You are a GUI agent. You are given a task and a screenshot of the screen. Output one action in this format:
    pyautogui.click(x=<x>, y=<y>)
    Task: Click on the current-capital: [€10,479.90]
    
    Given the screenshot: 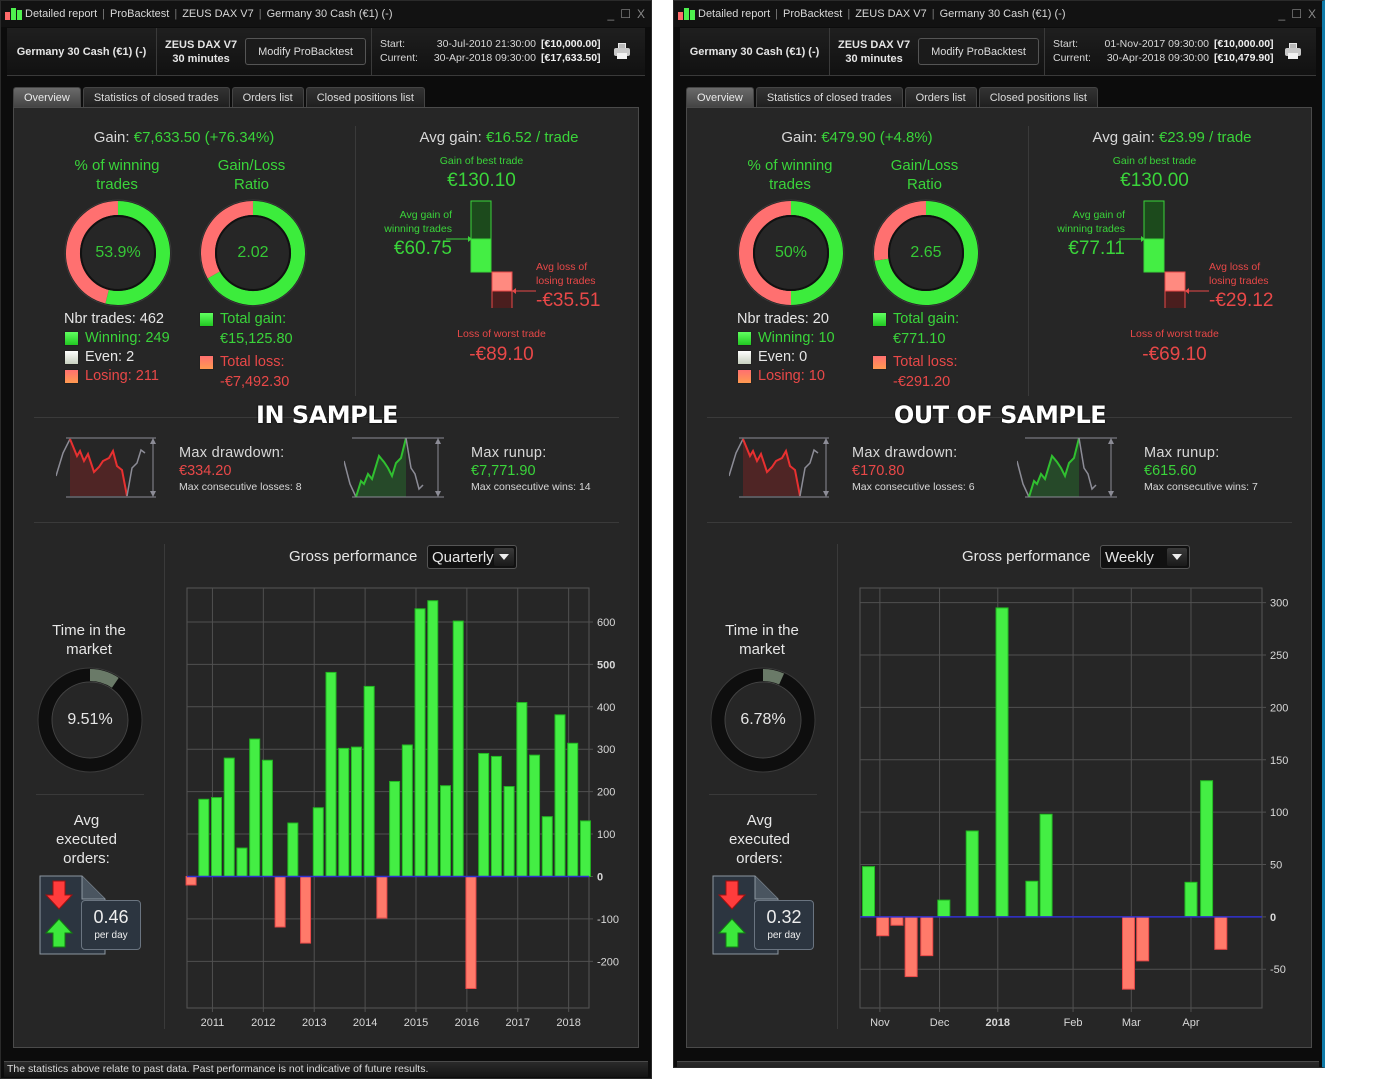 What is the action you would take?
    pyautogui.click(x=1244, y=58)
    